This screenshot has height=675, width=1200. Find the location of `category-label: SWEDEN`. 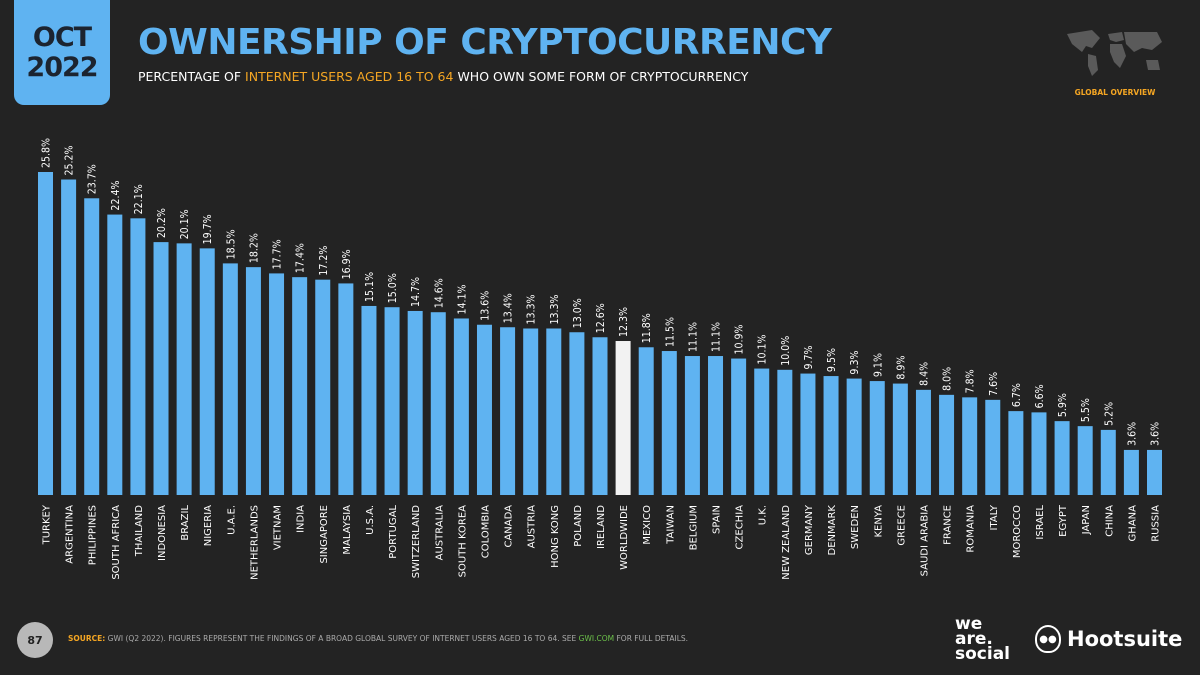

category-label: SWEDEN is located at coordinates (855, 527).